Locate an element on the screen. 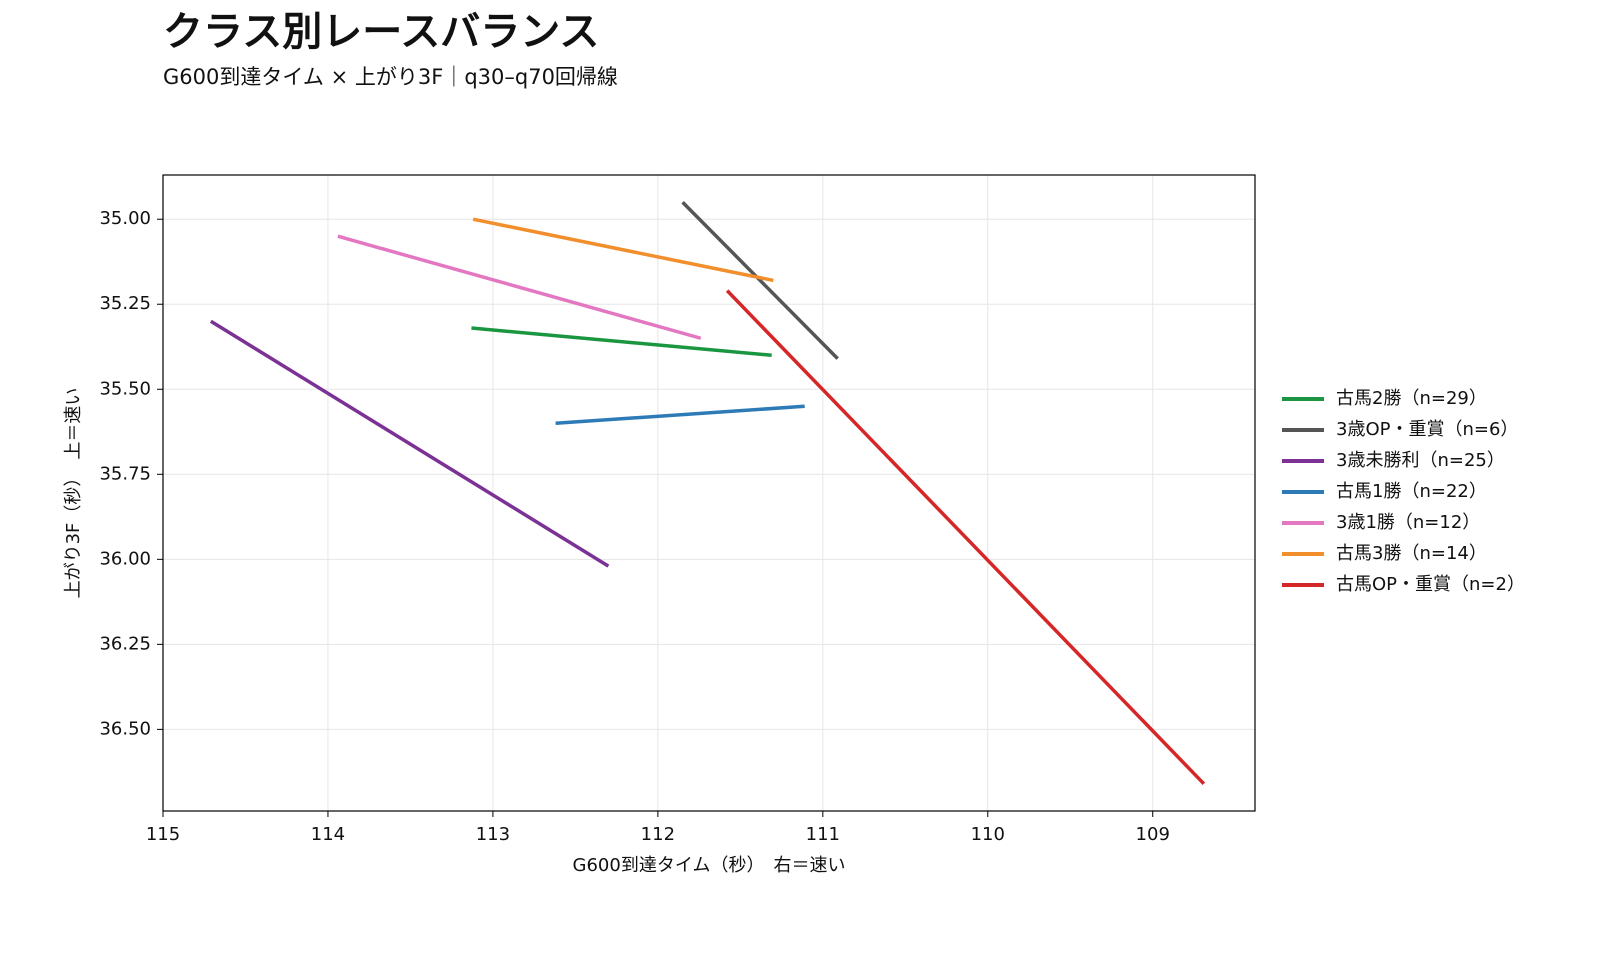  x-tick-label: 115 is located at coordinates (163, 834).